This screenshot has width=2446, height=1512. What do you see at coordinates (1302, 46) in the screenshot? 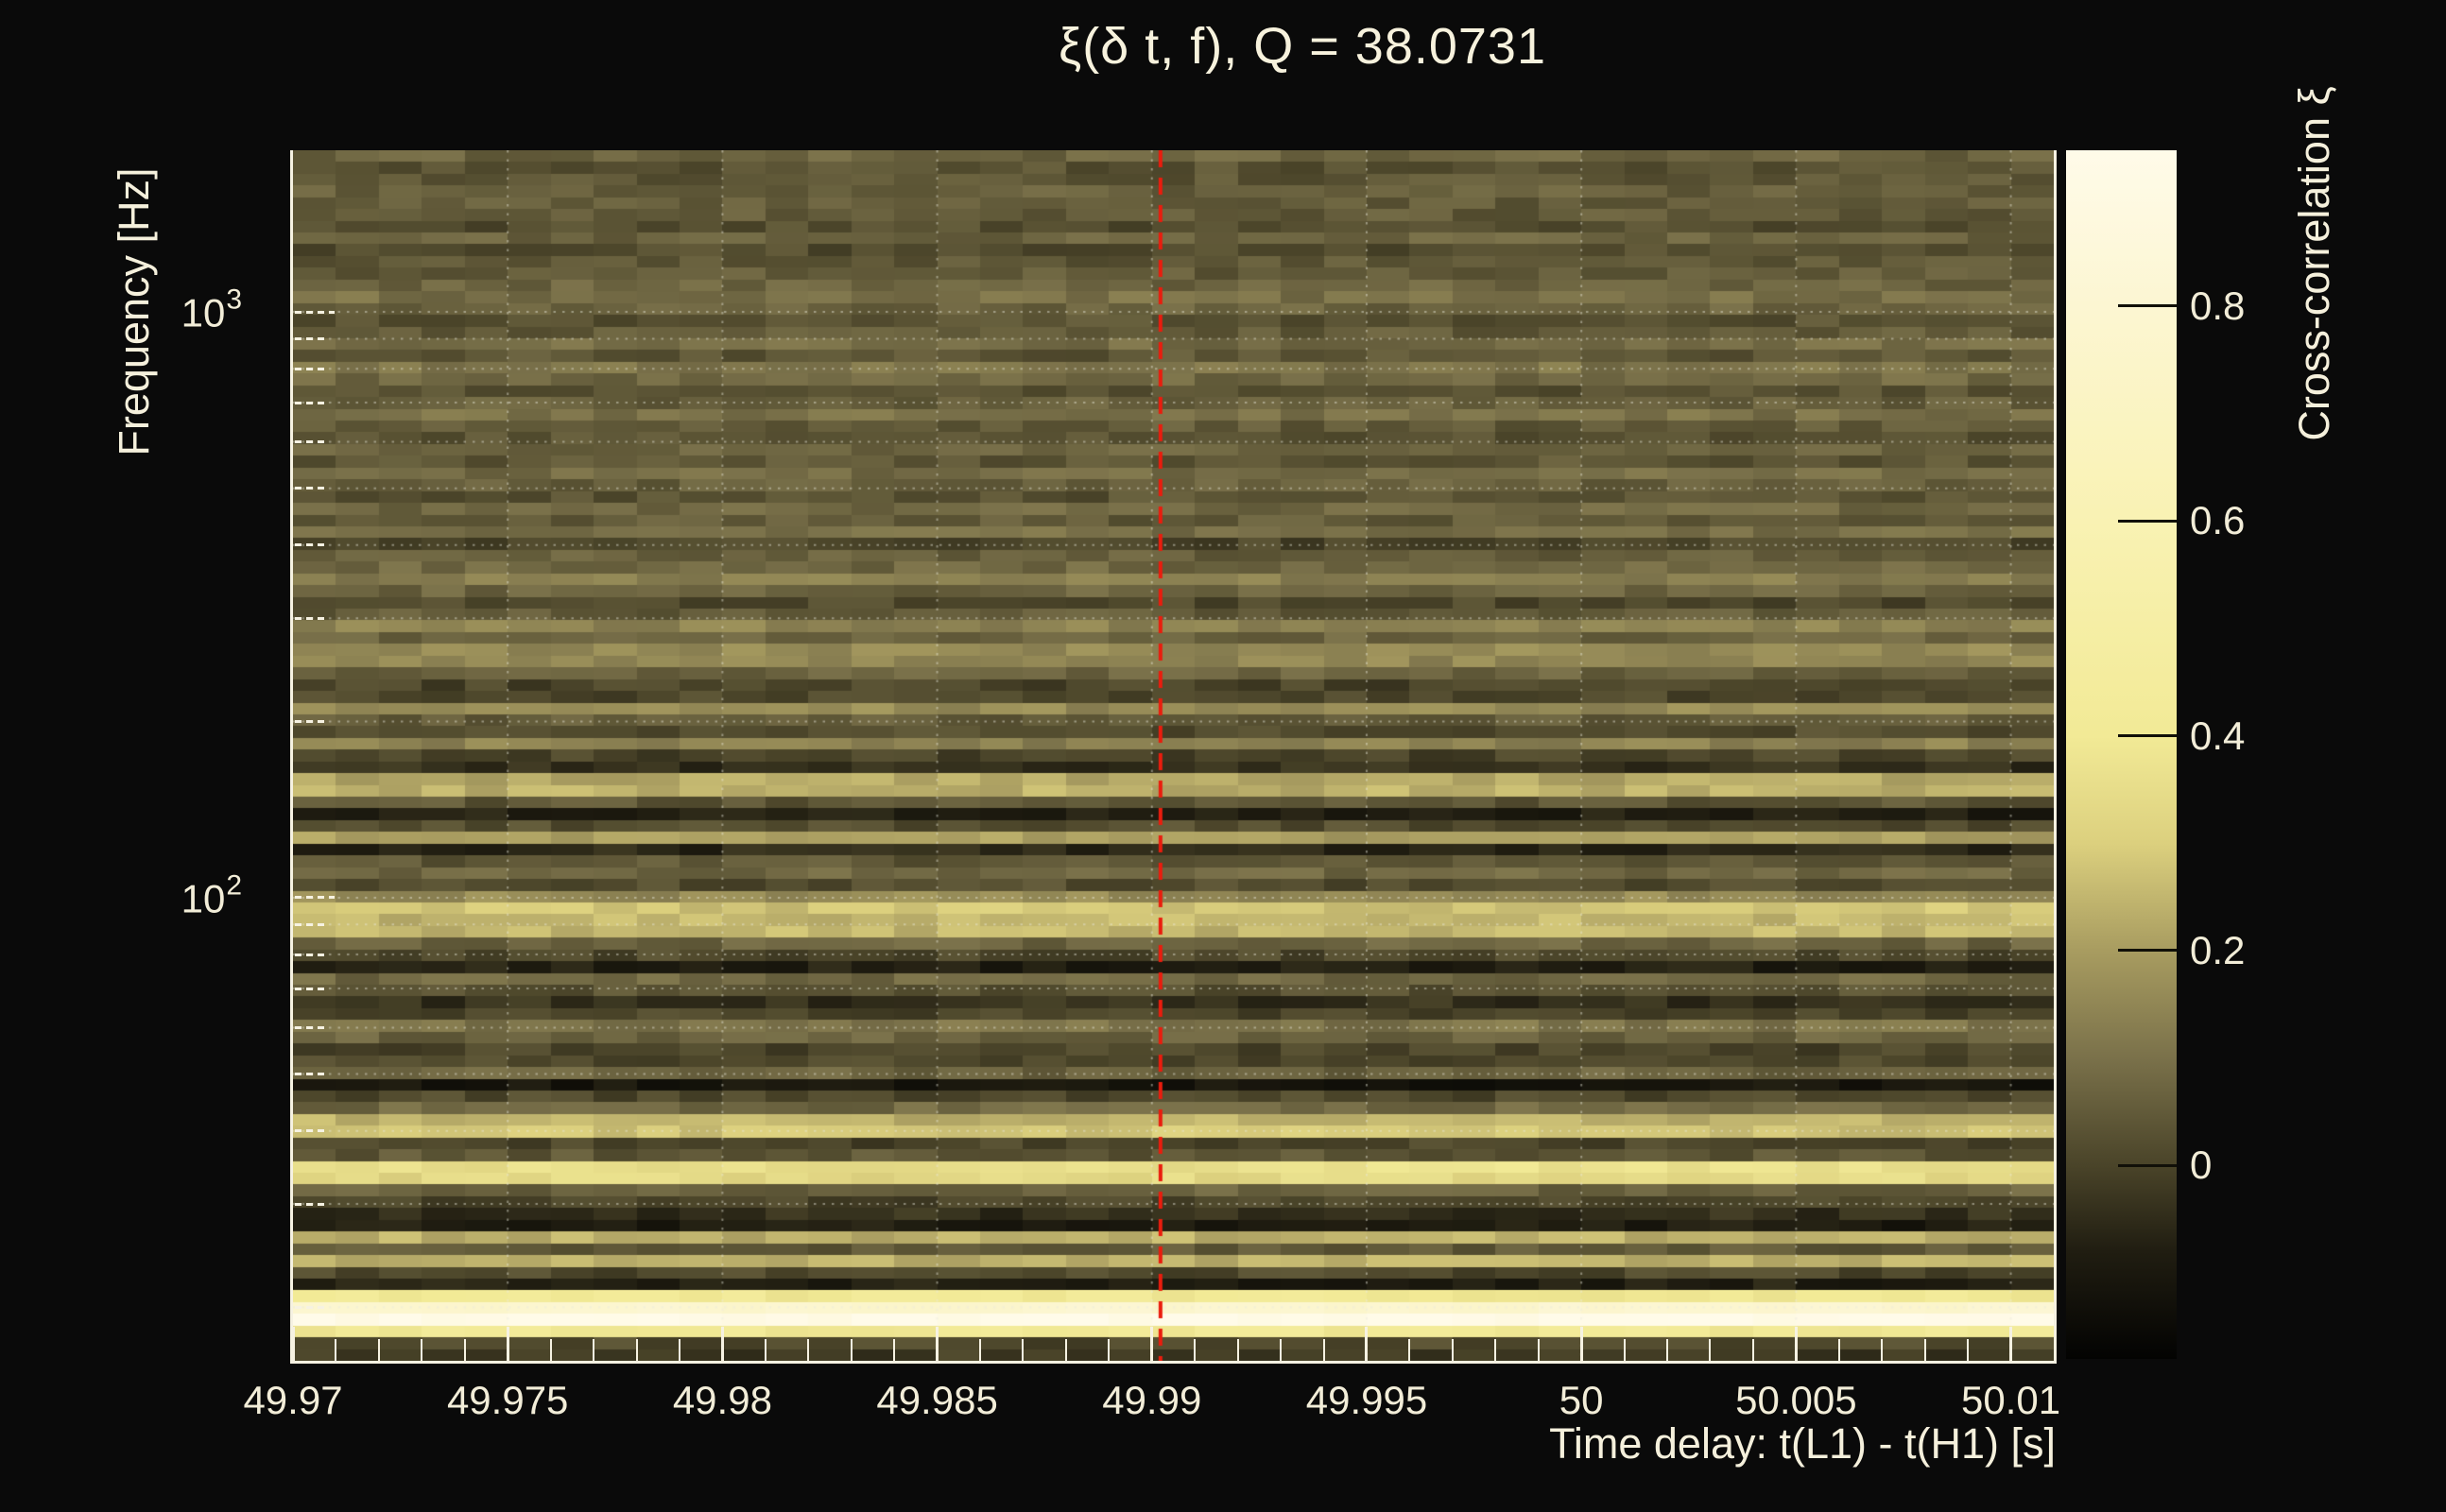
I see `chart-title: ξ(δ t, f), Q = 38.0731` at bounding box center [1302, 46].